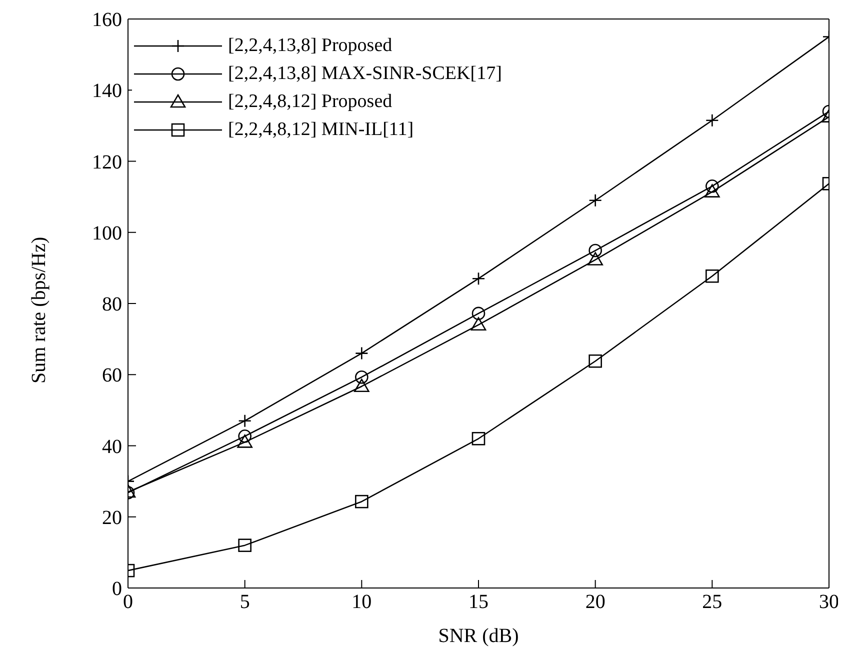  What do you see at coordinates (362, 602) in the screenshot?
I see `x-tick-label: 10` at bounding box center [362, 602].